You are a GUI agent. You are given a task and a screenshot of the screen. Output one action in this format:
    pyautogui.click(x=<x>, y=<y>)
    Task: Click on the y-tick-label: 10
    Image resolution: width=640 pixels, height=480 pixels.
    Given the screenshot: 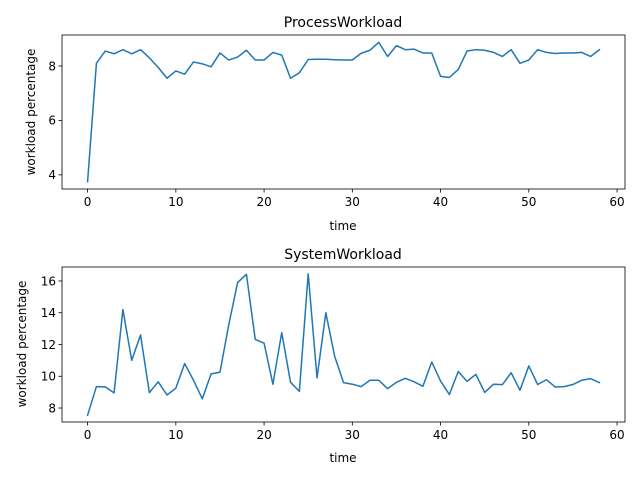 What is the action you would take?
    pyautogui.click(x=48, y=377)
    